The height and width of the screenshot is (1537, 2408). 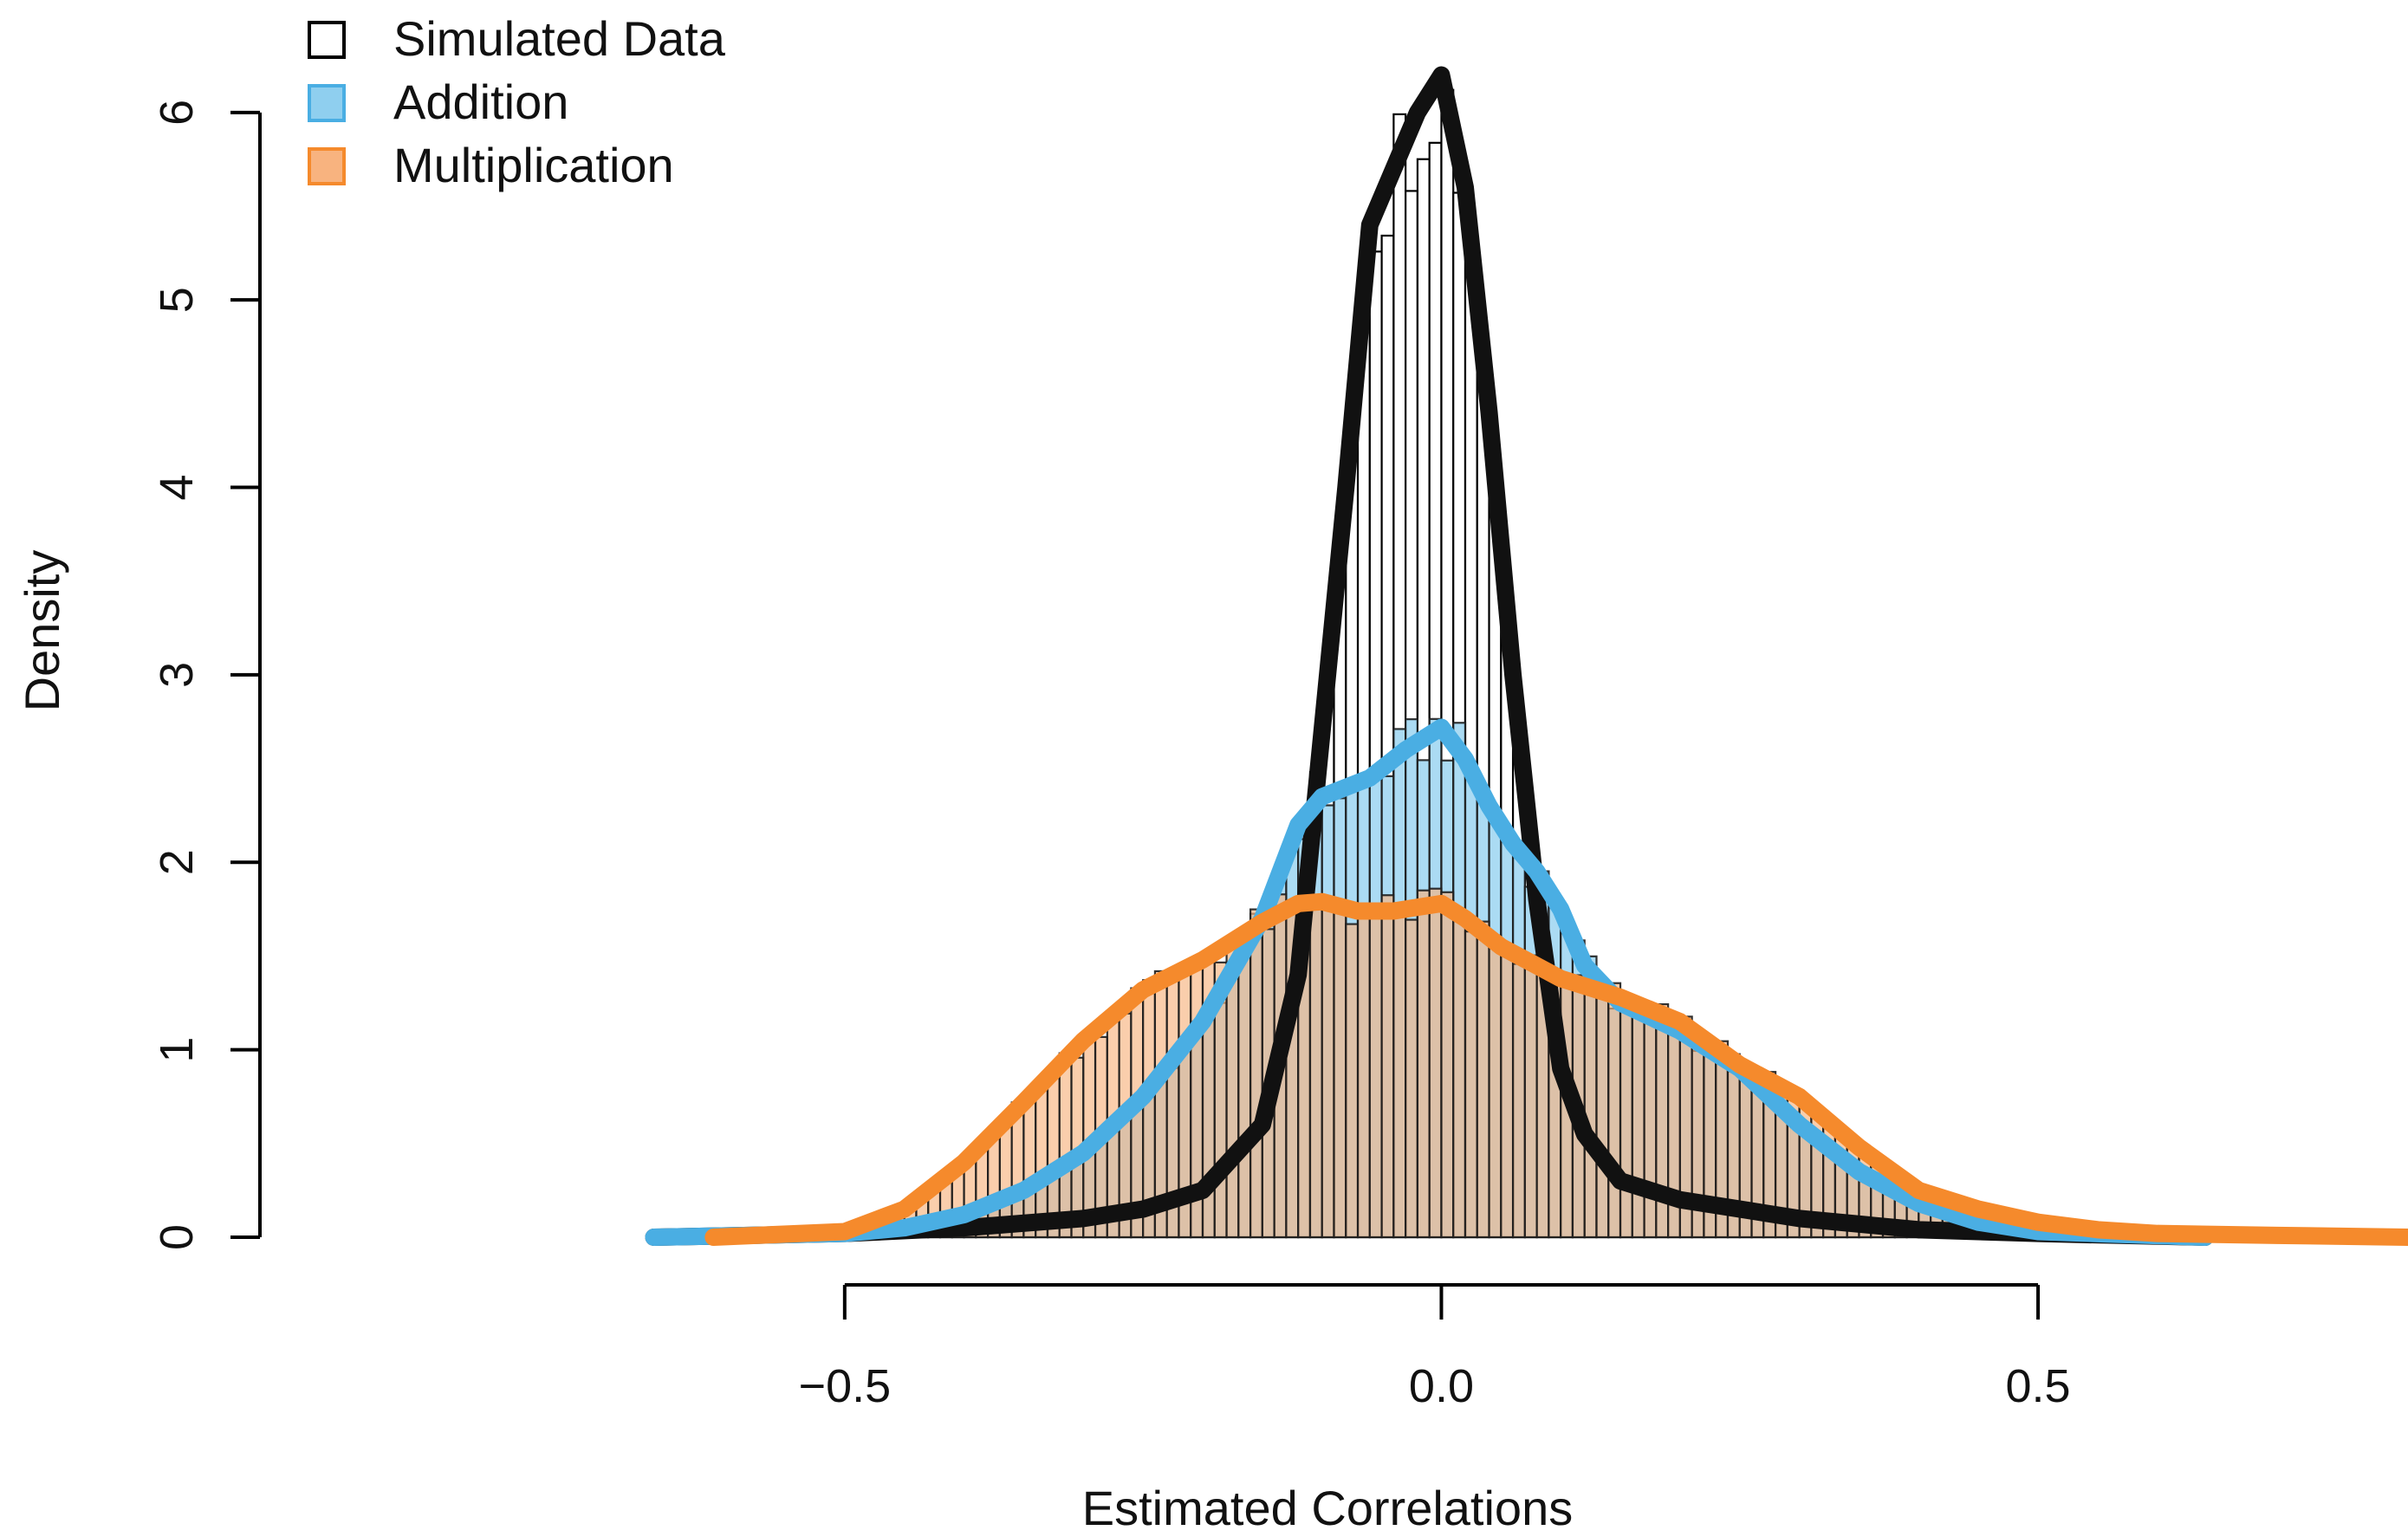 I want to click on legend-swatch-addition, so click(x=327, y=103).